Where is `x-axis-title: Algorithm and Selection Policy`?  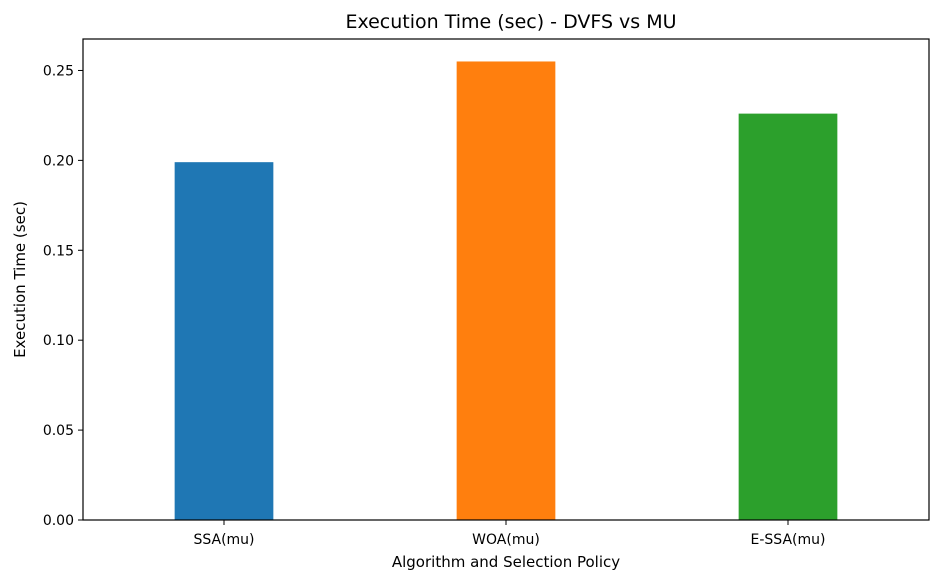 x-axis-title: Algorithm and Selection Policy is located at coordinates (506, 562).